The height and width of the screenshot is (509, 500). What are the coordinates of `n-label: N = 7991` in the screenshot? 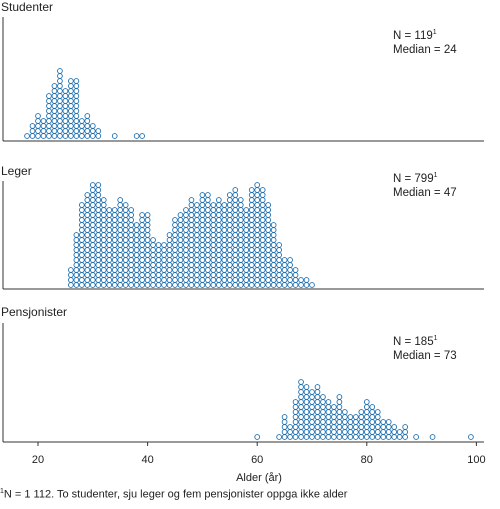 It's located at (415, 178).